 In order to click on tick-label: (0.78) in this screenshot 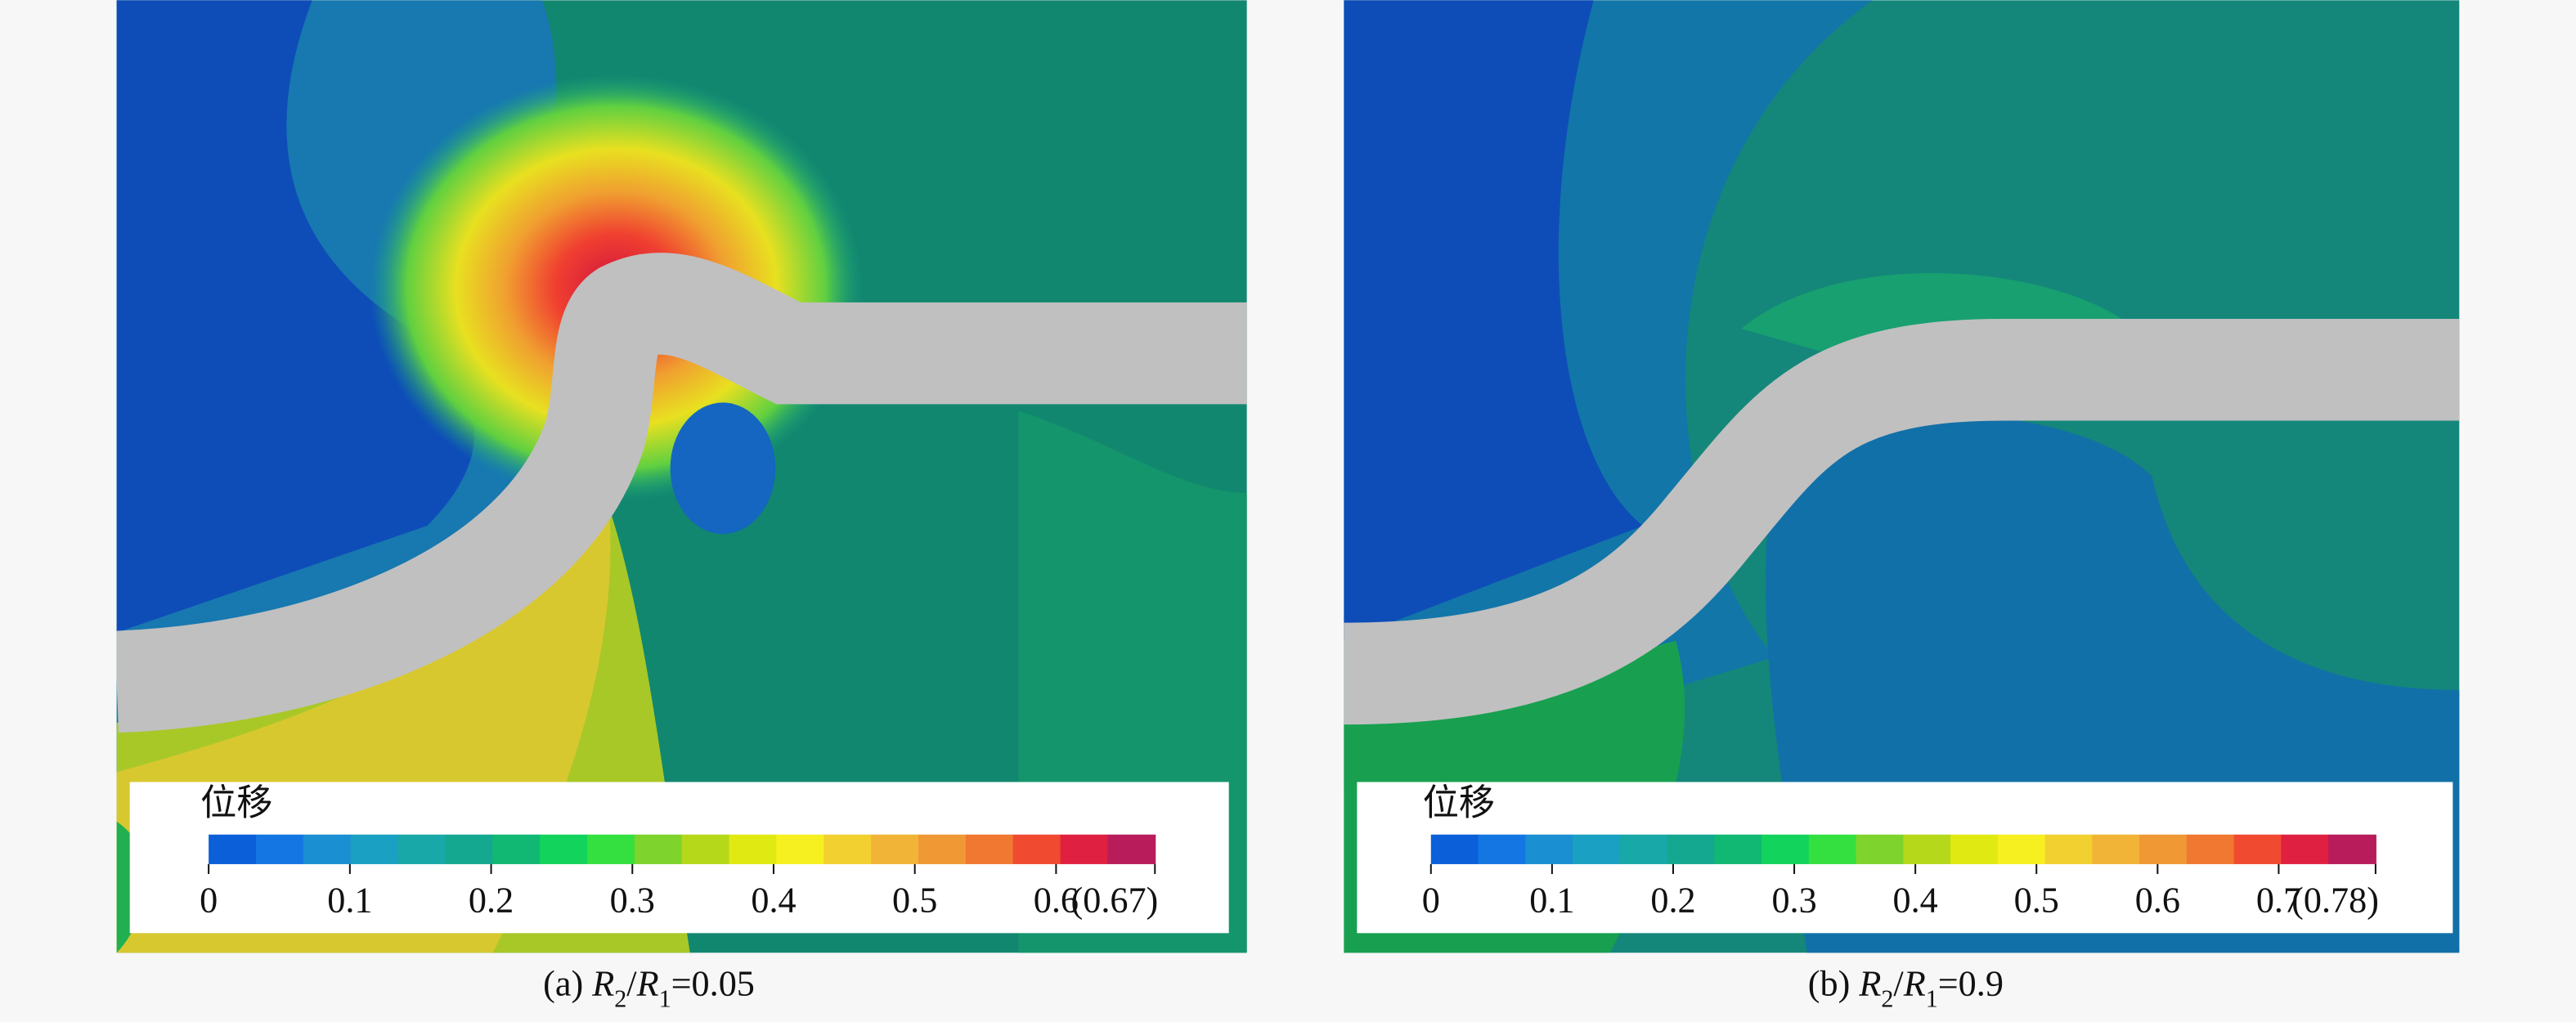, I will do `click(2335, 900)`.